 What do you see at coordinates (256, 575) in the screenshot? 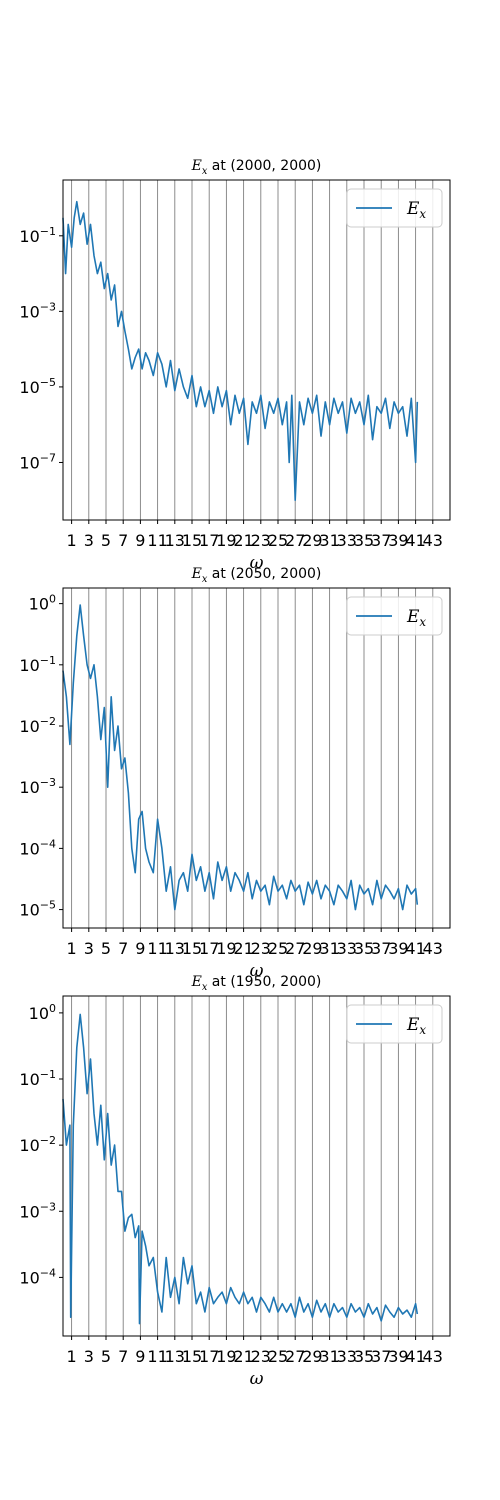
I see `chart-title: Ex at (2050, 2000)` at bounding box center [256, 575].